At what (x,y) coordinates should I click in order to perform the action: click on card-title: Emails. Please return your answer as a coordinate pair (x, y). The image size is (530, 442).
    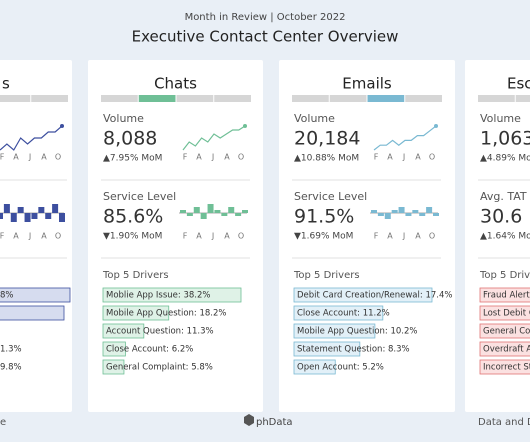
    Looking at the image, I should click on (367, 84).